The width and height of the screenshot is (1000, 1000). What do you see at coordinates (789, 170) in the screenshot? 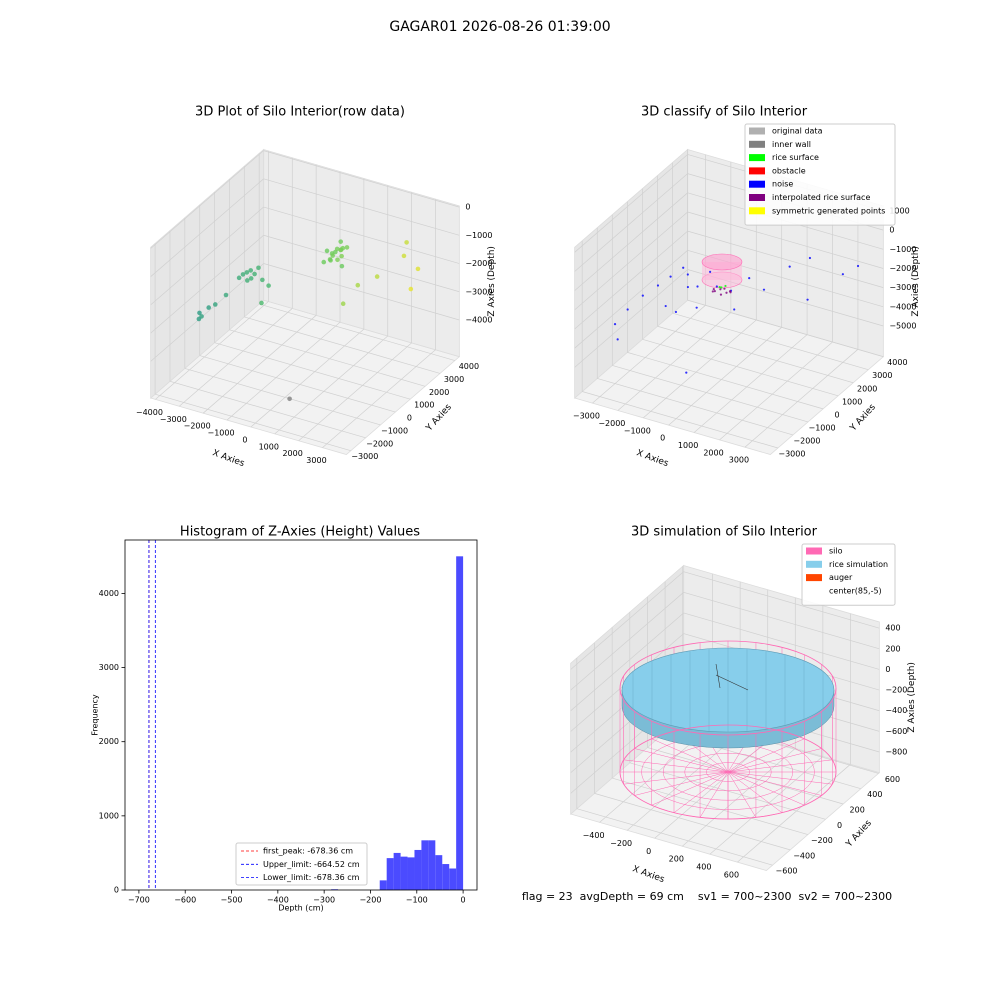
I see `legend-label: obstacle` at bounding box center [789, 170].